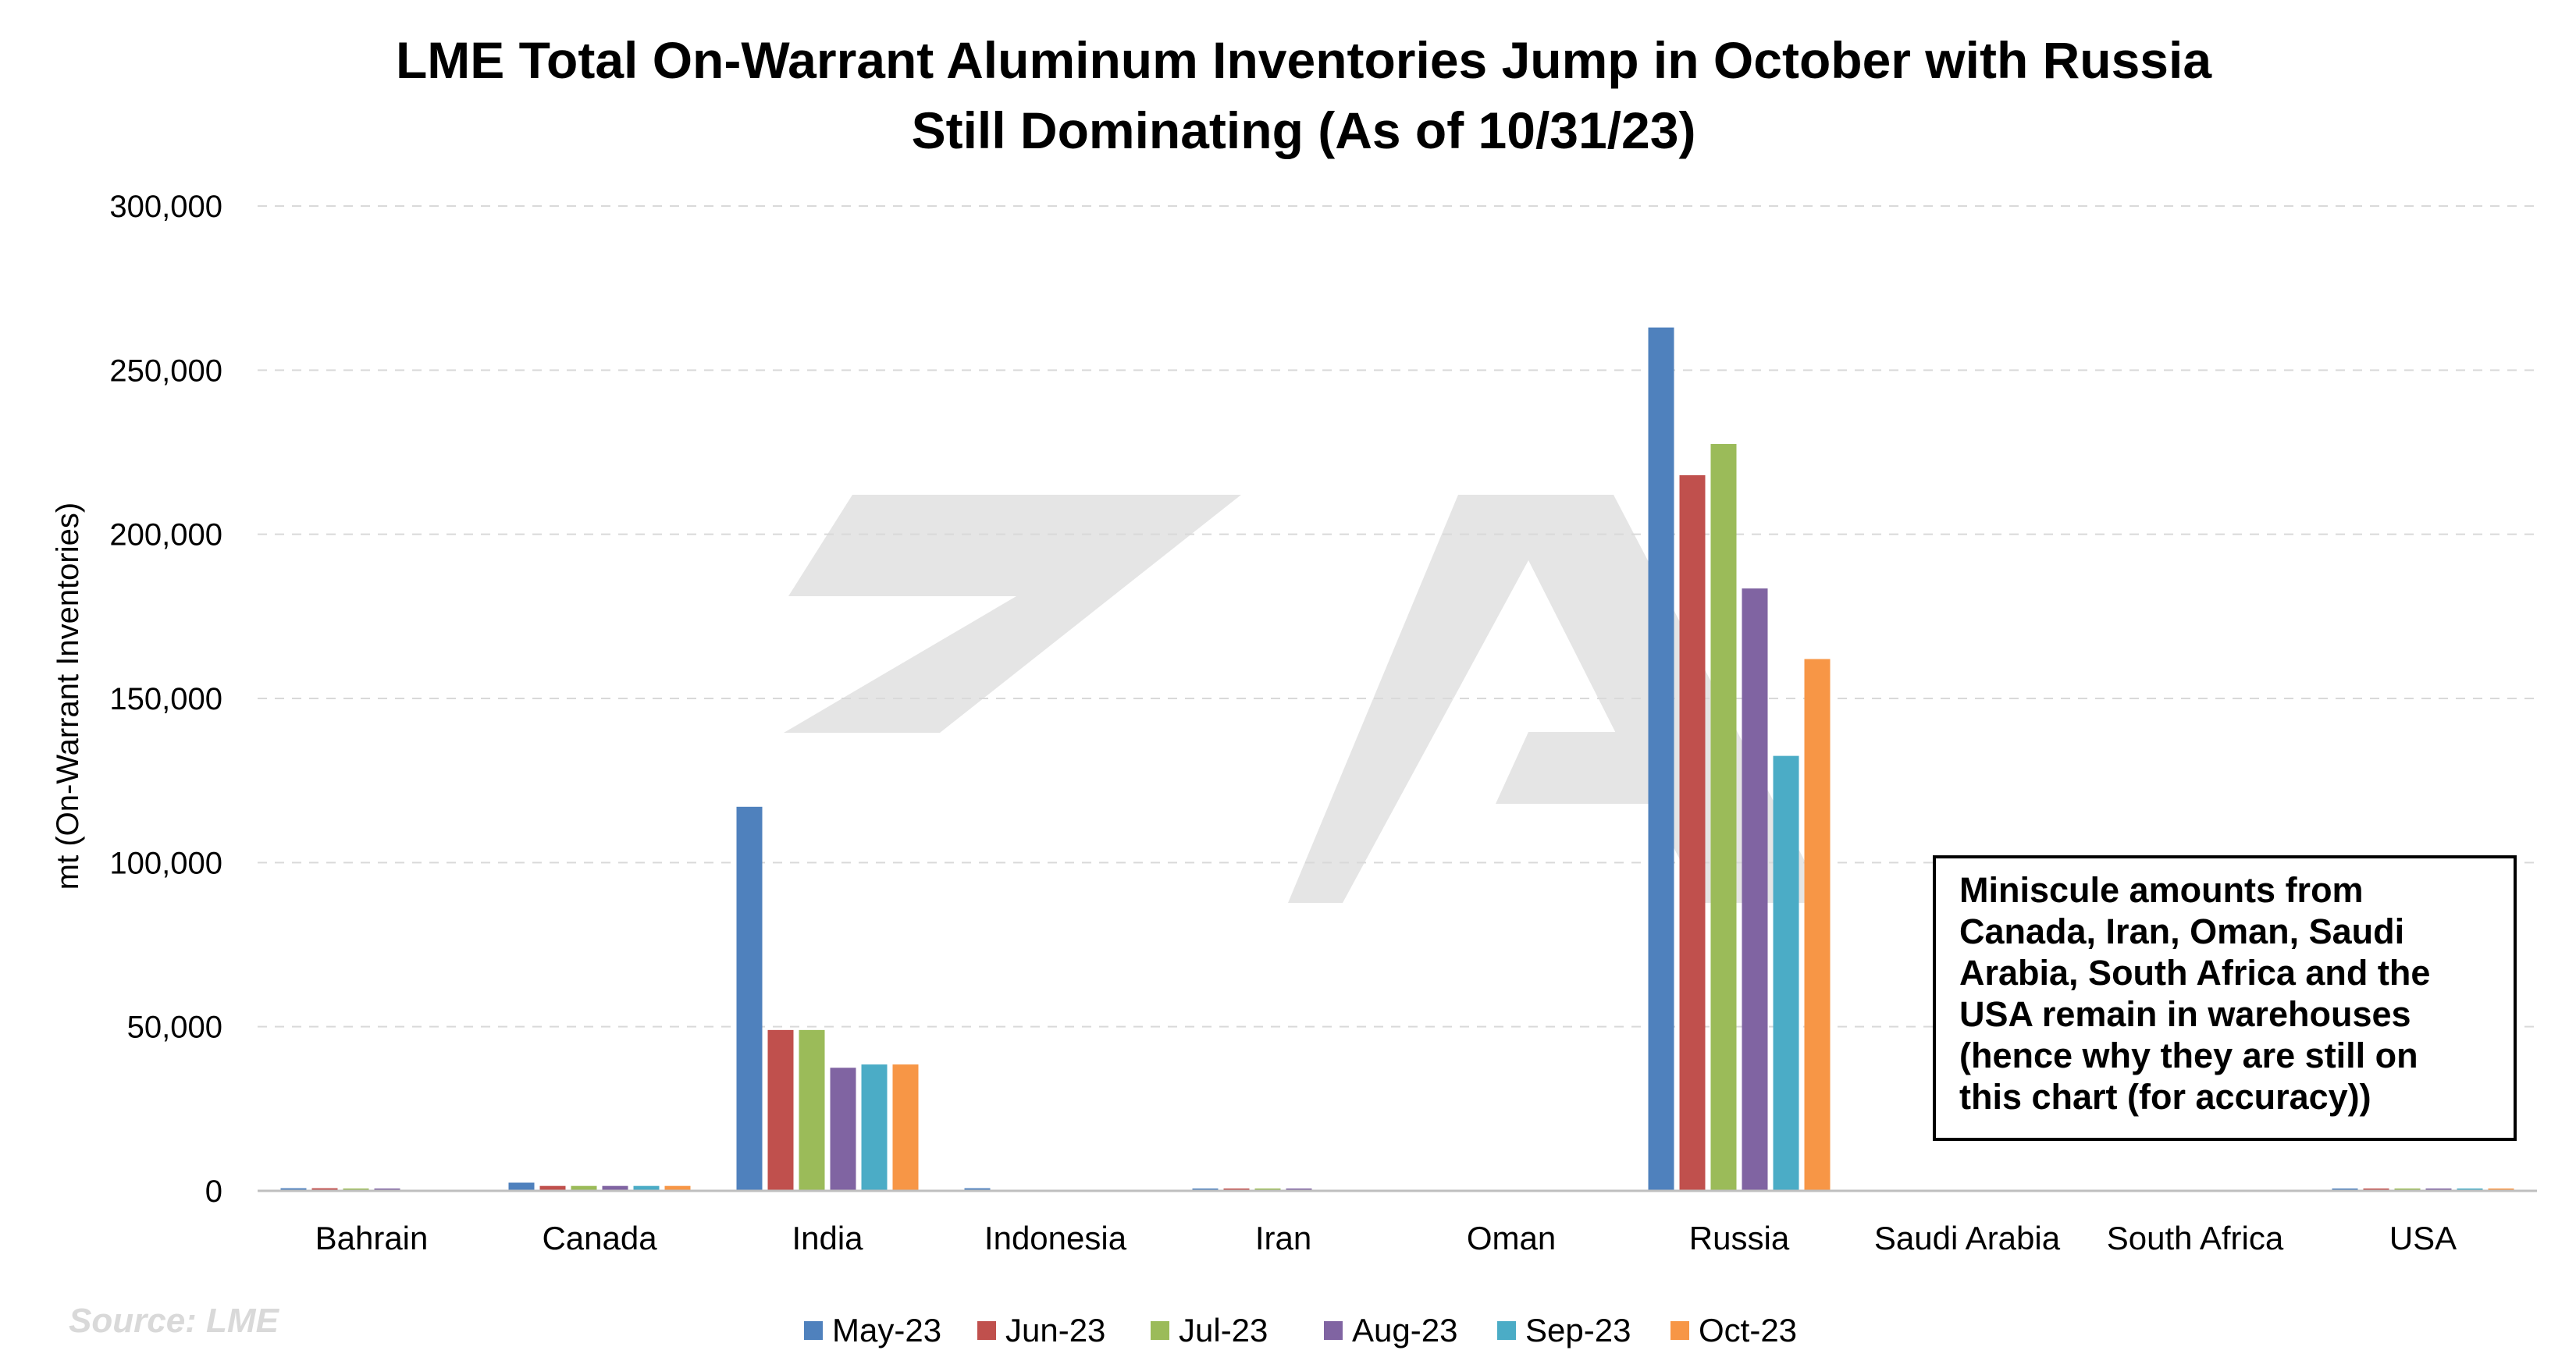 This screenshot has height=1368, width=2576. I want to click on legend-label: May-23, so click(886, 1330).